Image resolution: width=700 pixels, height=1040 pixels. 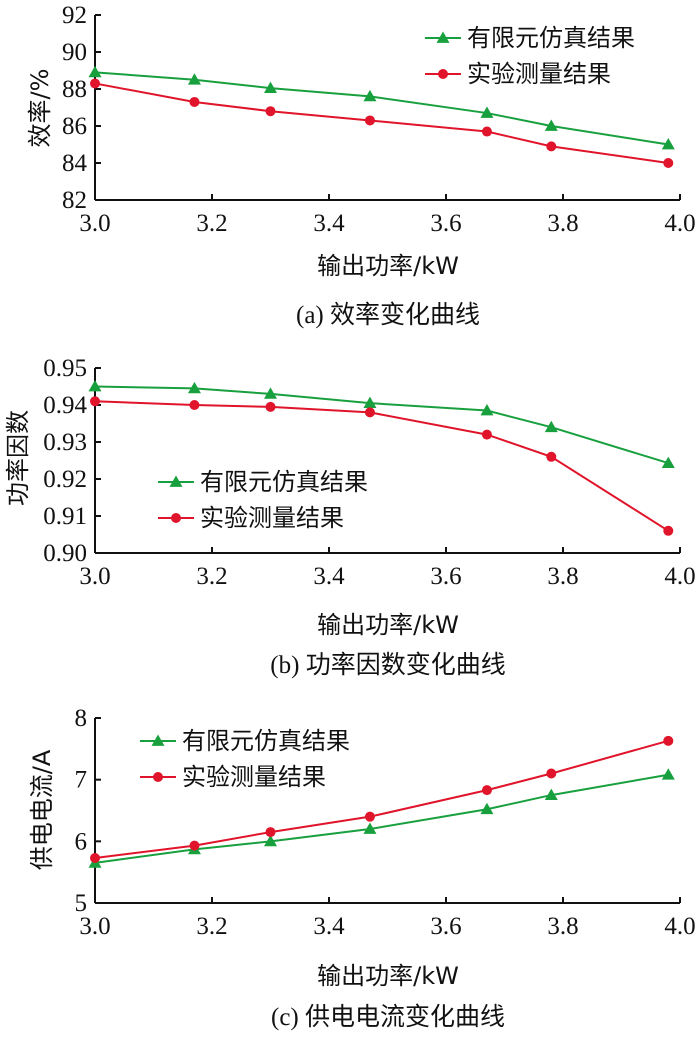 What do you see at coordinates (74, 52) in the screenshot?
I see `y-tick-label: 90` at bounding box center [74, 52].